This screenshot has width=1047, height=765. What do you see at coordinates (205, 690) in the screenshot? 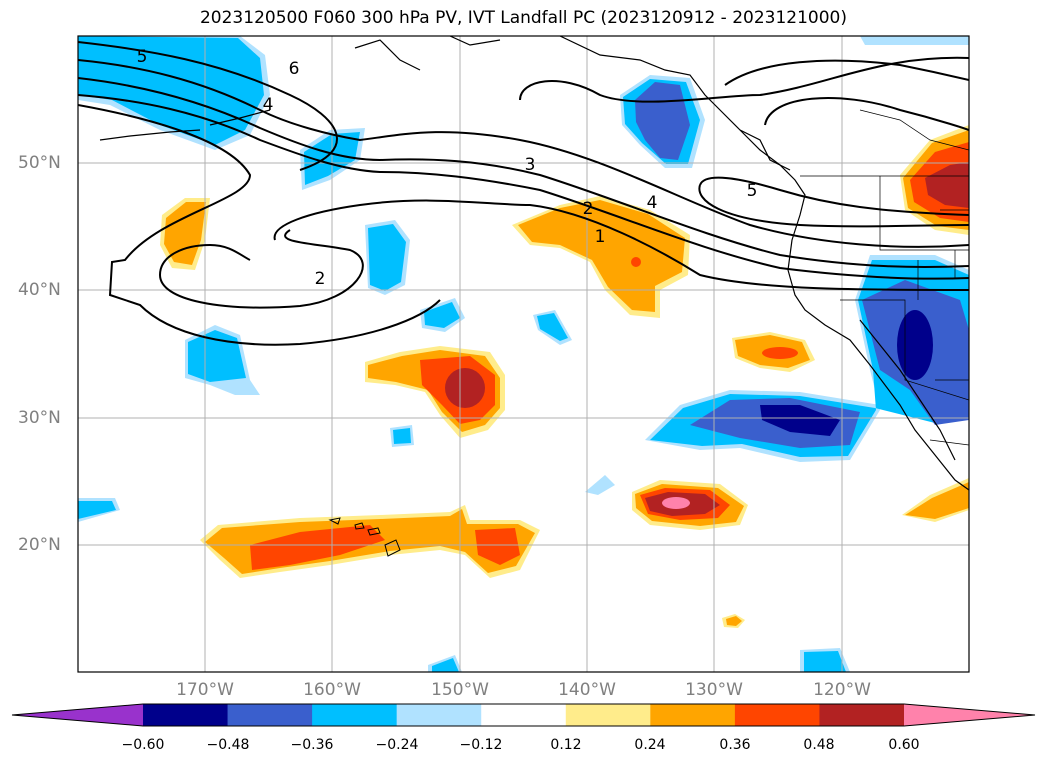
I see `longitude-label: 170°W` at bounding box center [205, 690].